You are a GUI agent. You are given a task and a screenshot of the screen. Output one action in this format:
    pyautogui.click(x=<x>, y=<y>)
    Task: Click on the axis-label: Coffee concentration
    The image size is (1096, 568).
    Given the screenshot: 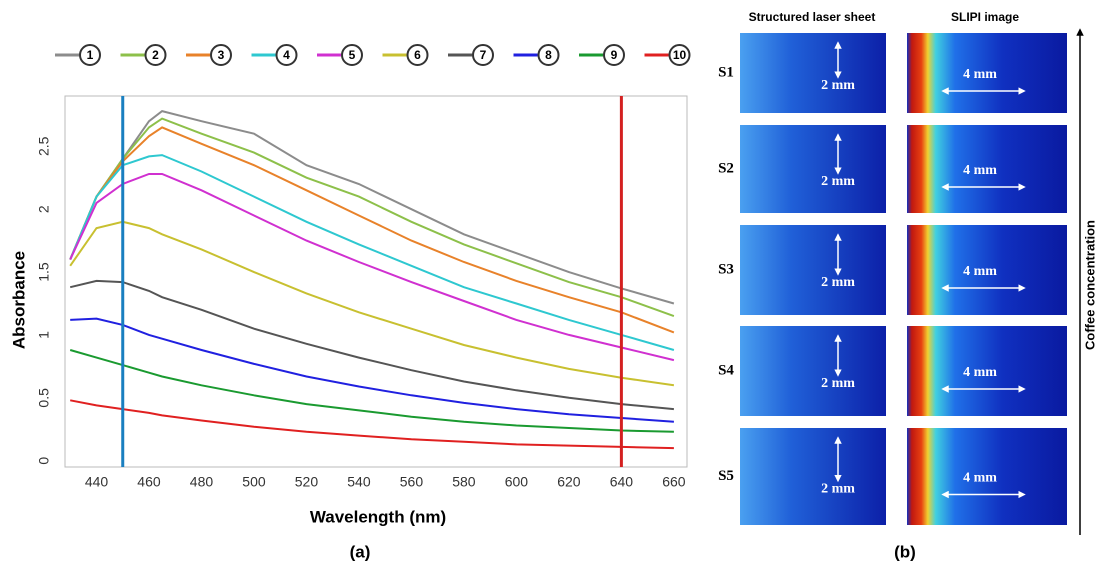 What is the action you would take?
    pyautogui.click(x=1089, y=285)
    